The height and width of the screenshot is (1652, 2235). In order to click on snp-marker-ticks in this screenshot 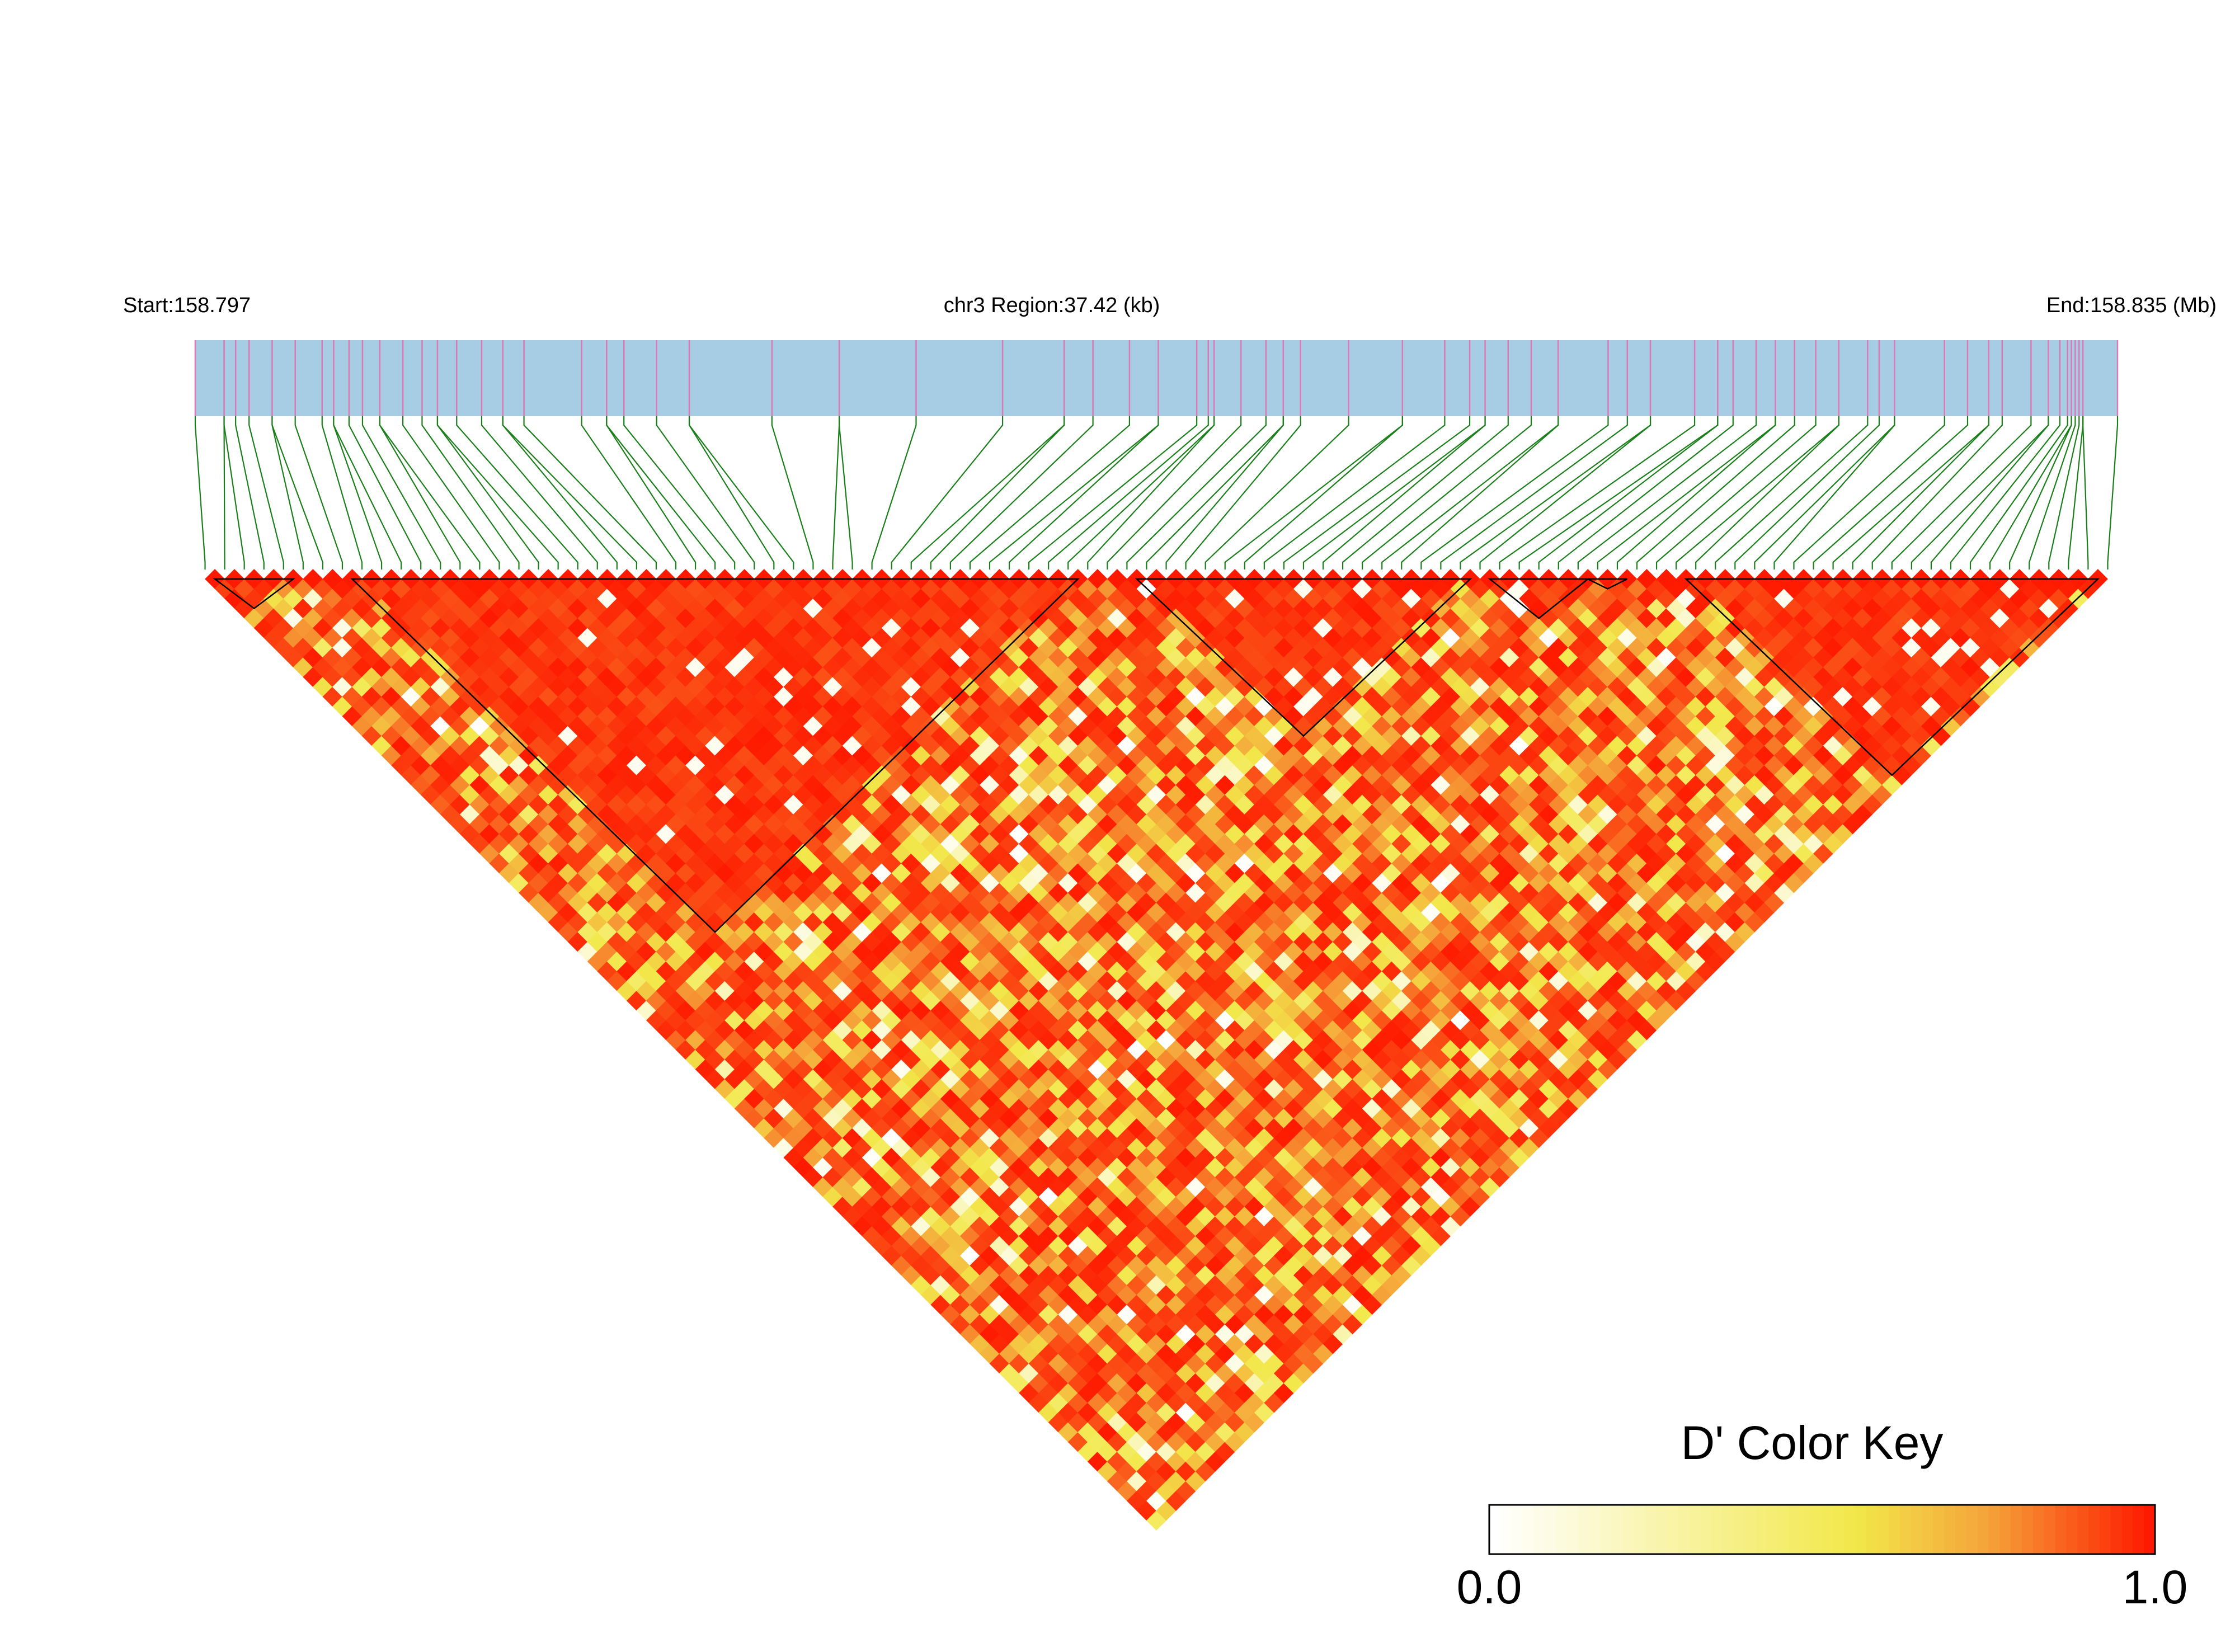, I will do `click(1156, 378)`.